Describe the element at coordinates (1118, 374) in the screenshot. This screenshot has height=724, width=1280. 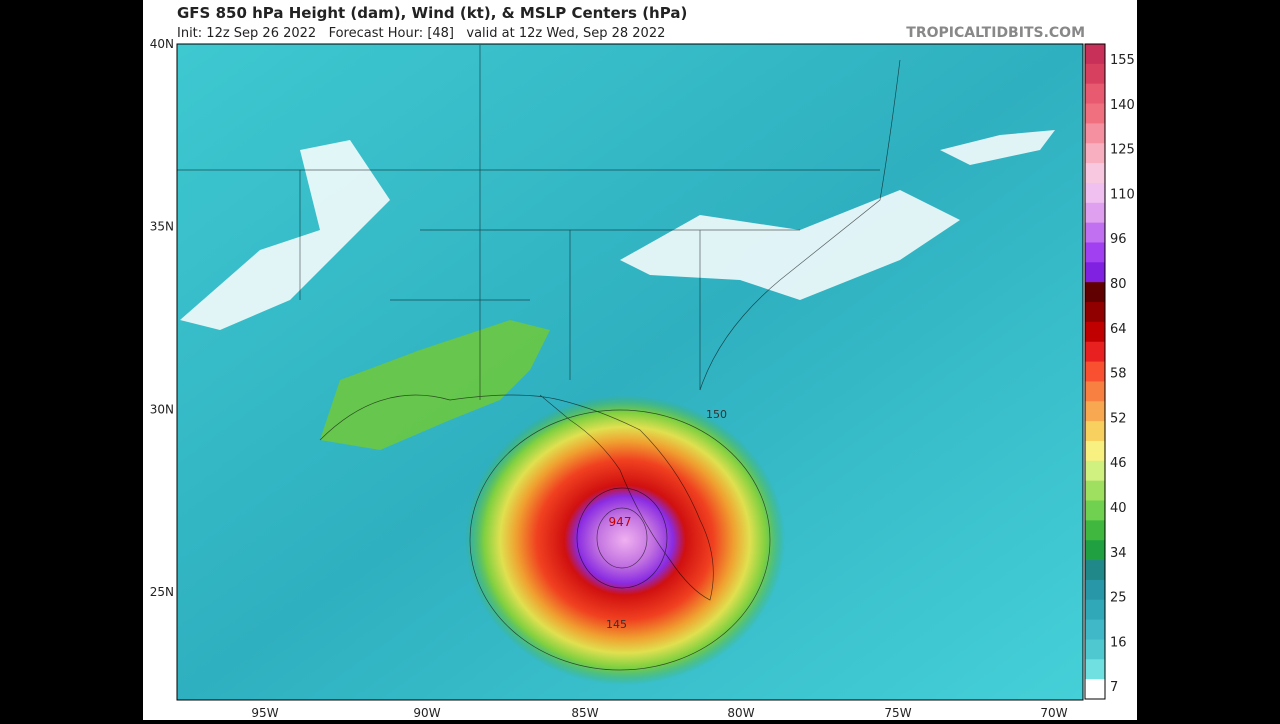
I see `colorbar-label: 58` at that location.